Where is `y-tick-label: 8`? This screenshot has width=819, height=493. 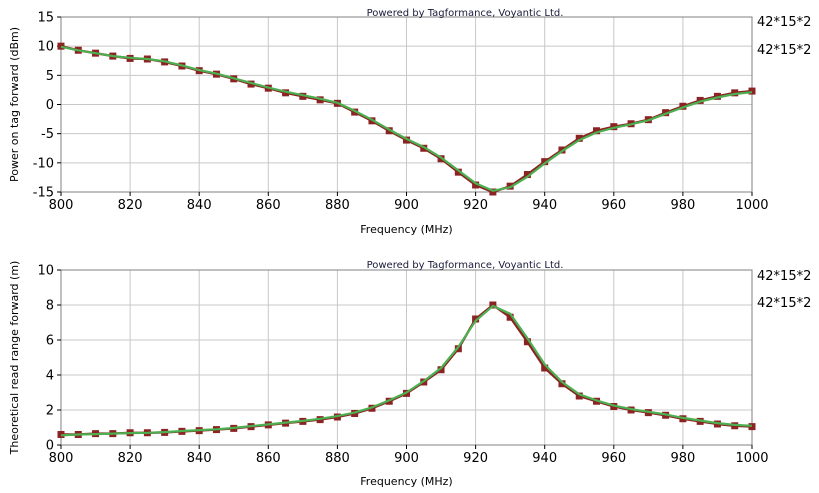 y-tick-label: 8 is located at coordinates (50, 306).